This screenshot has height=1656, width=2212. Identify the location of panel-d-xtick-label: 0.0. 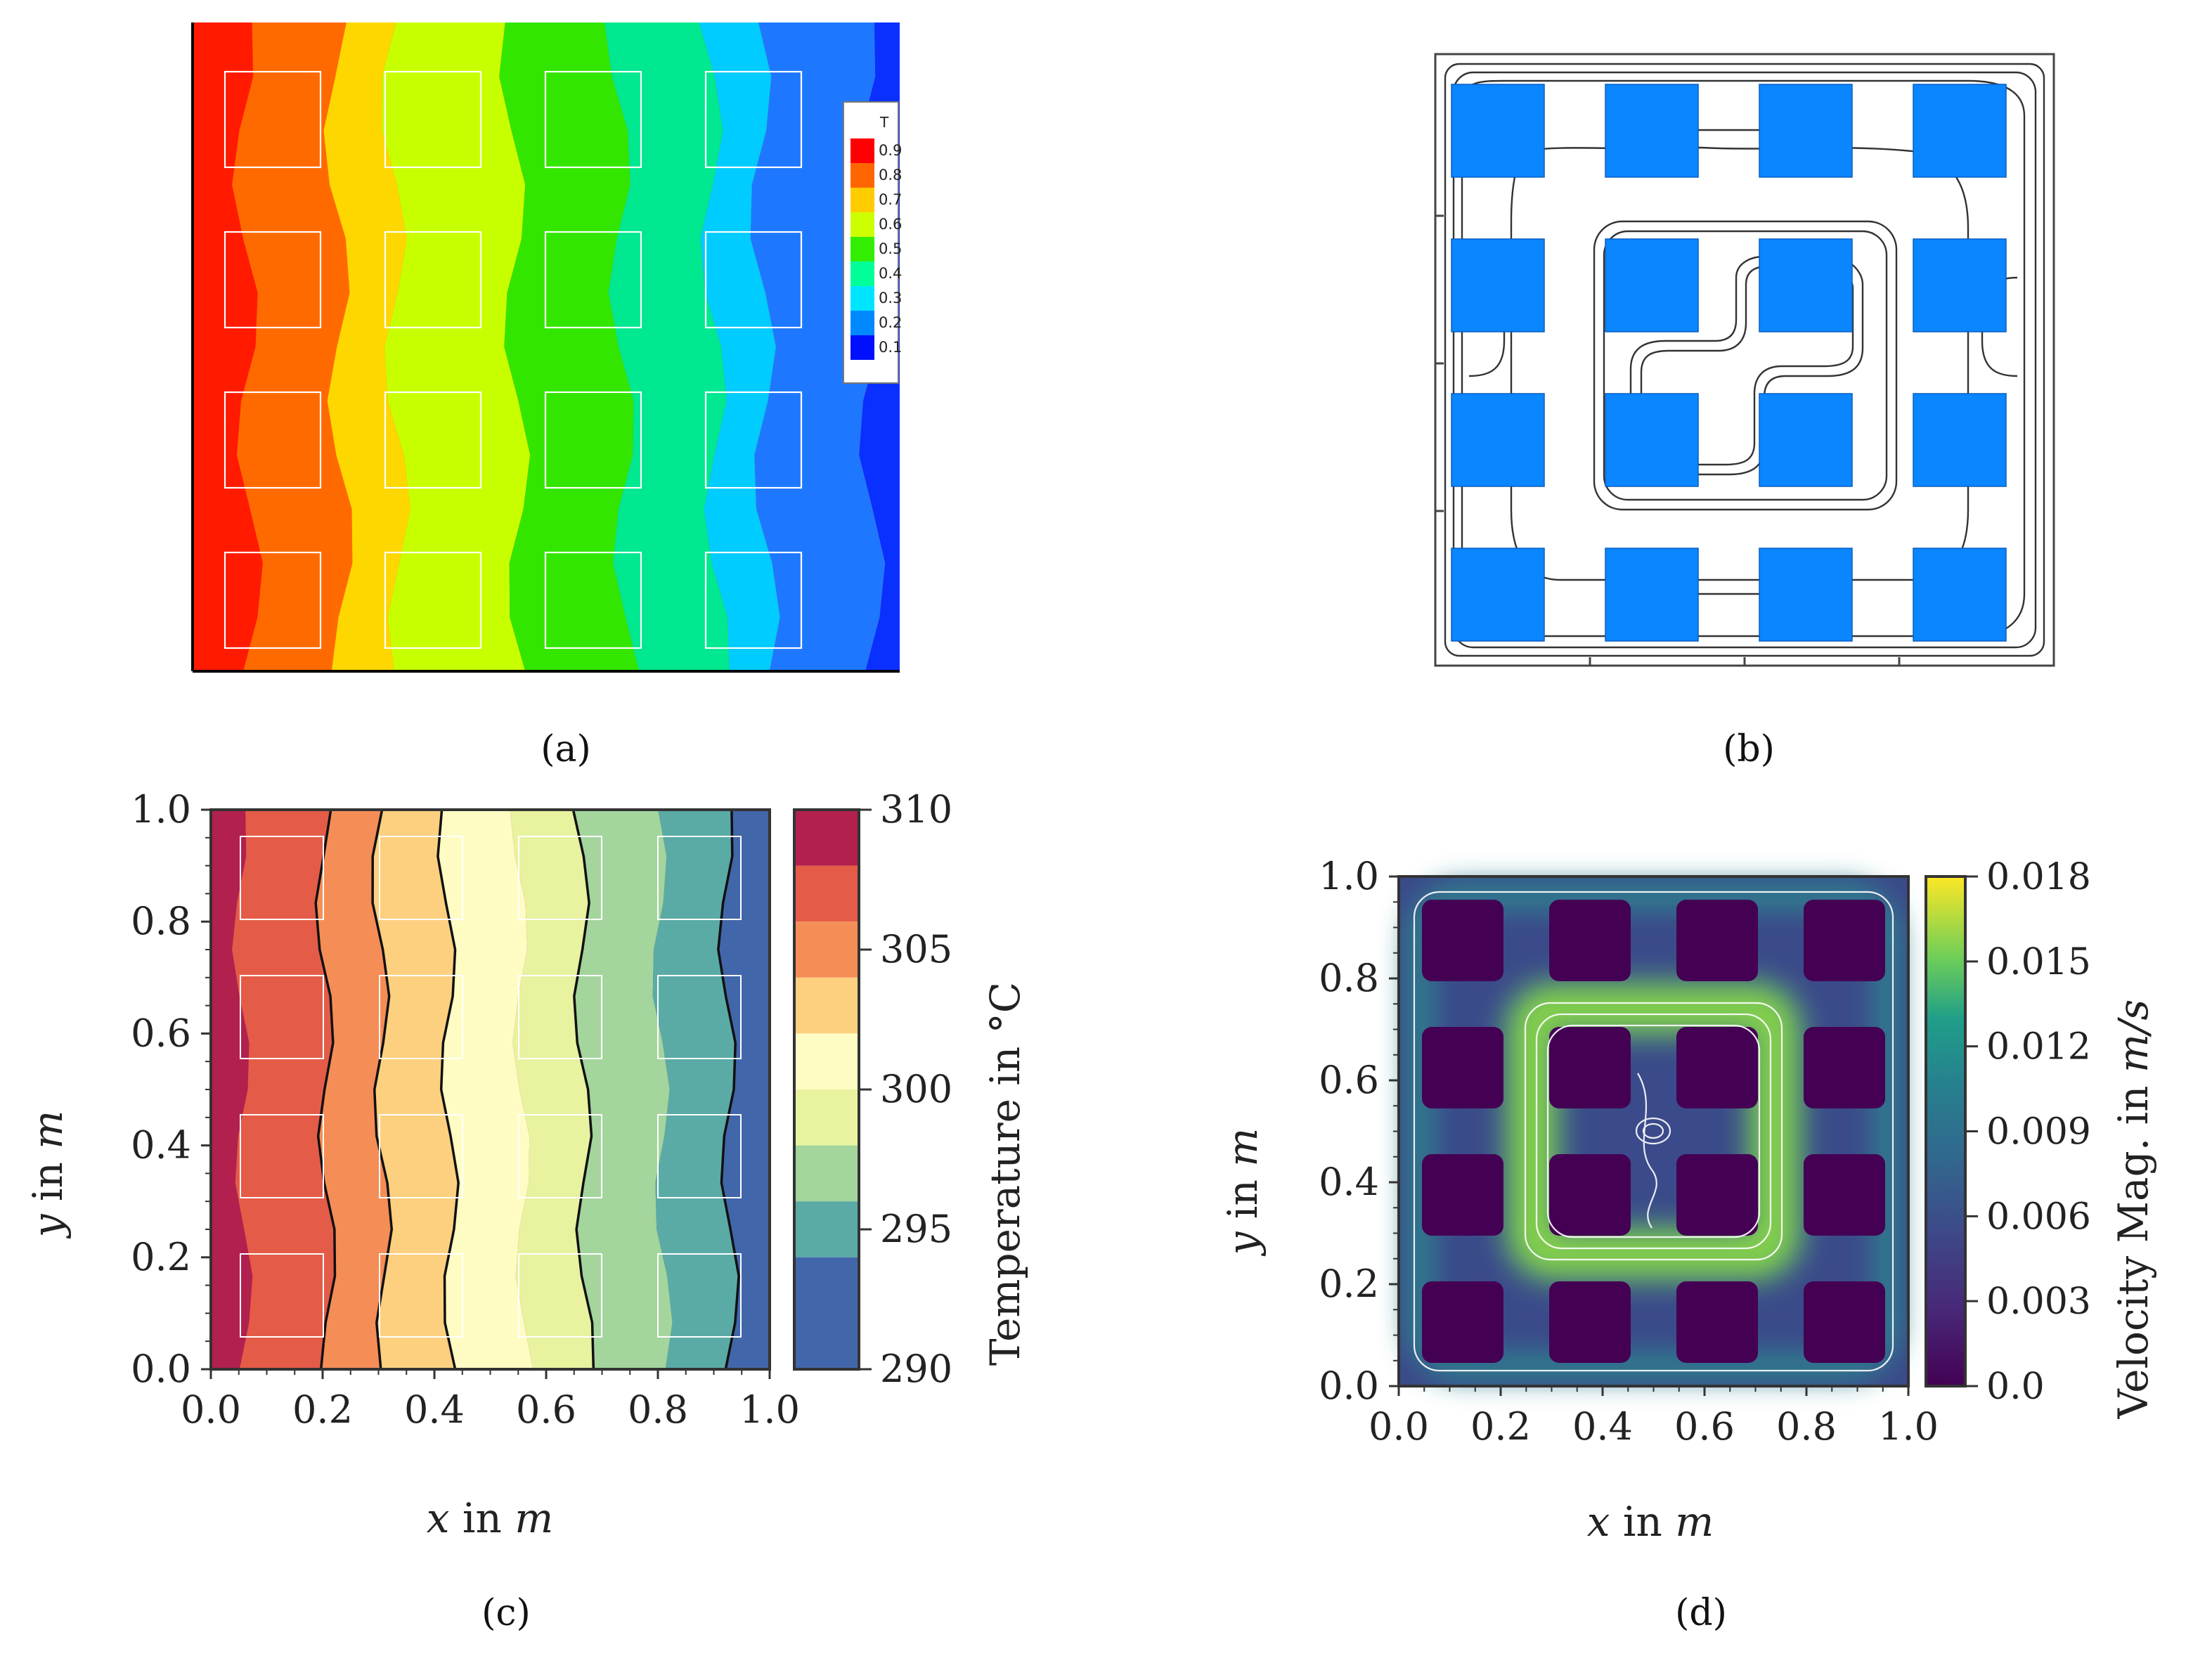
(1399, 1426).